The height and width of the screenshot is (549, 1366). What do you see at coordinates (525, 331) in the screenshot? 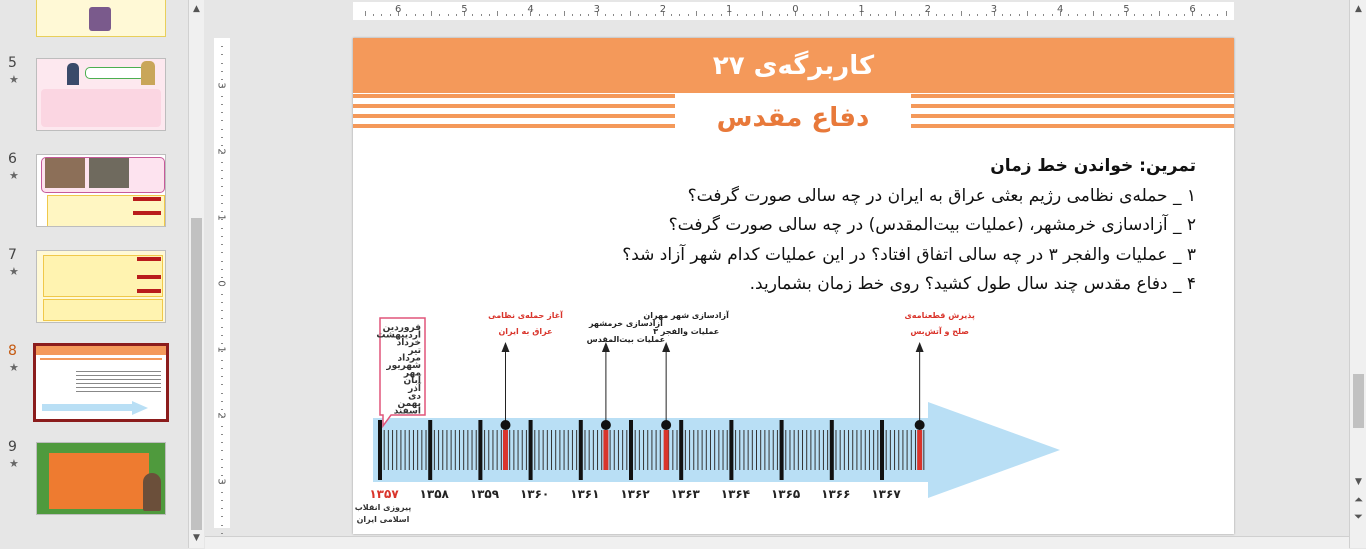
I see `event-label: عراق به ایران` at bounding box center [525, 331].